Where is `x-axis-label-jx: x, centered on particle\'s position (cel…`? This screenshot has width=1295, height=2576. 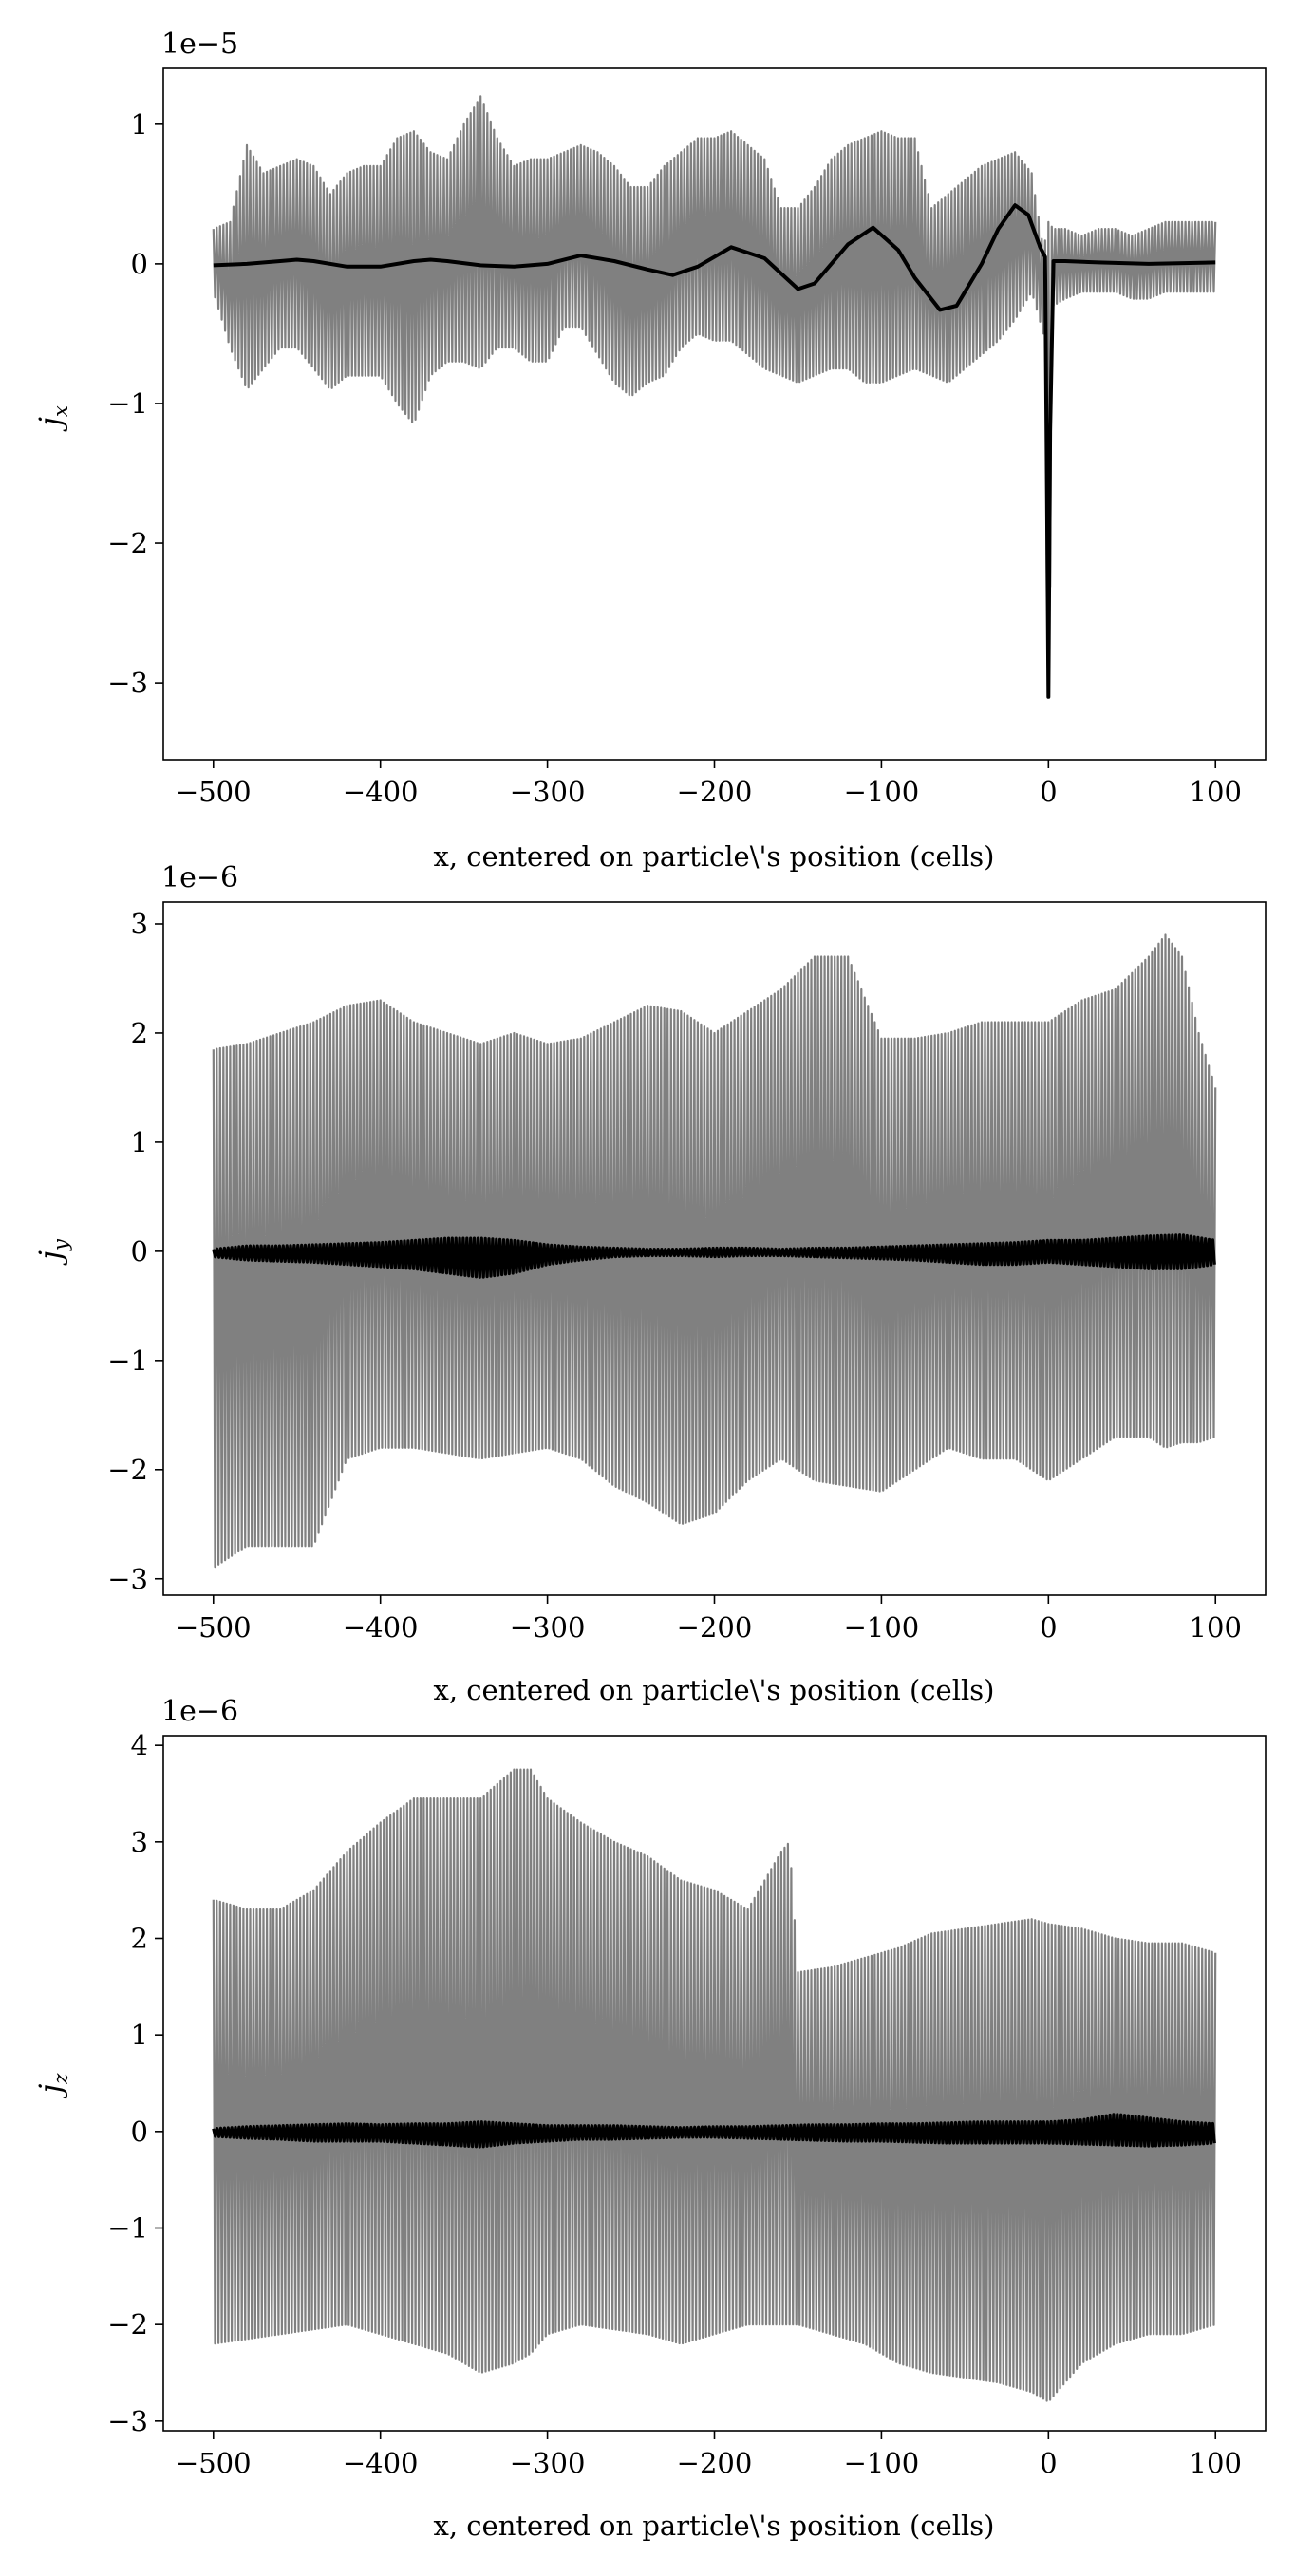 x-axis-label-jx: x, centered on particle\'s position (cel… is located at coordinates (714, 856).